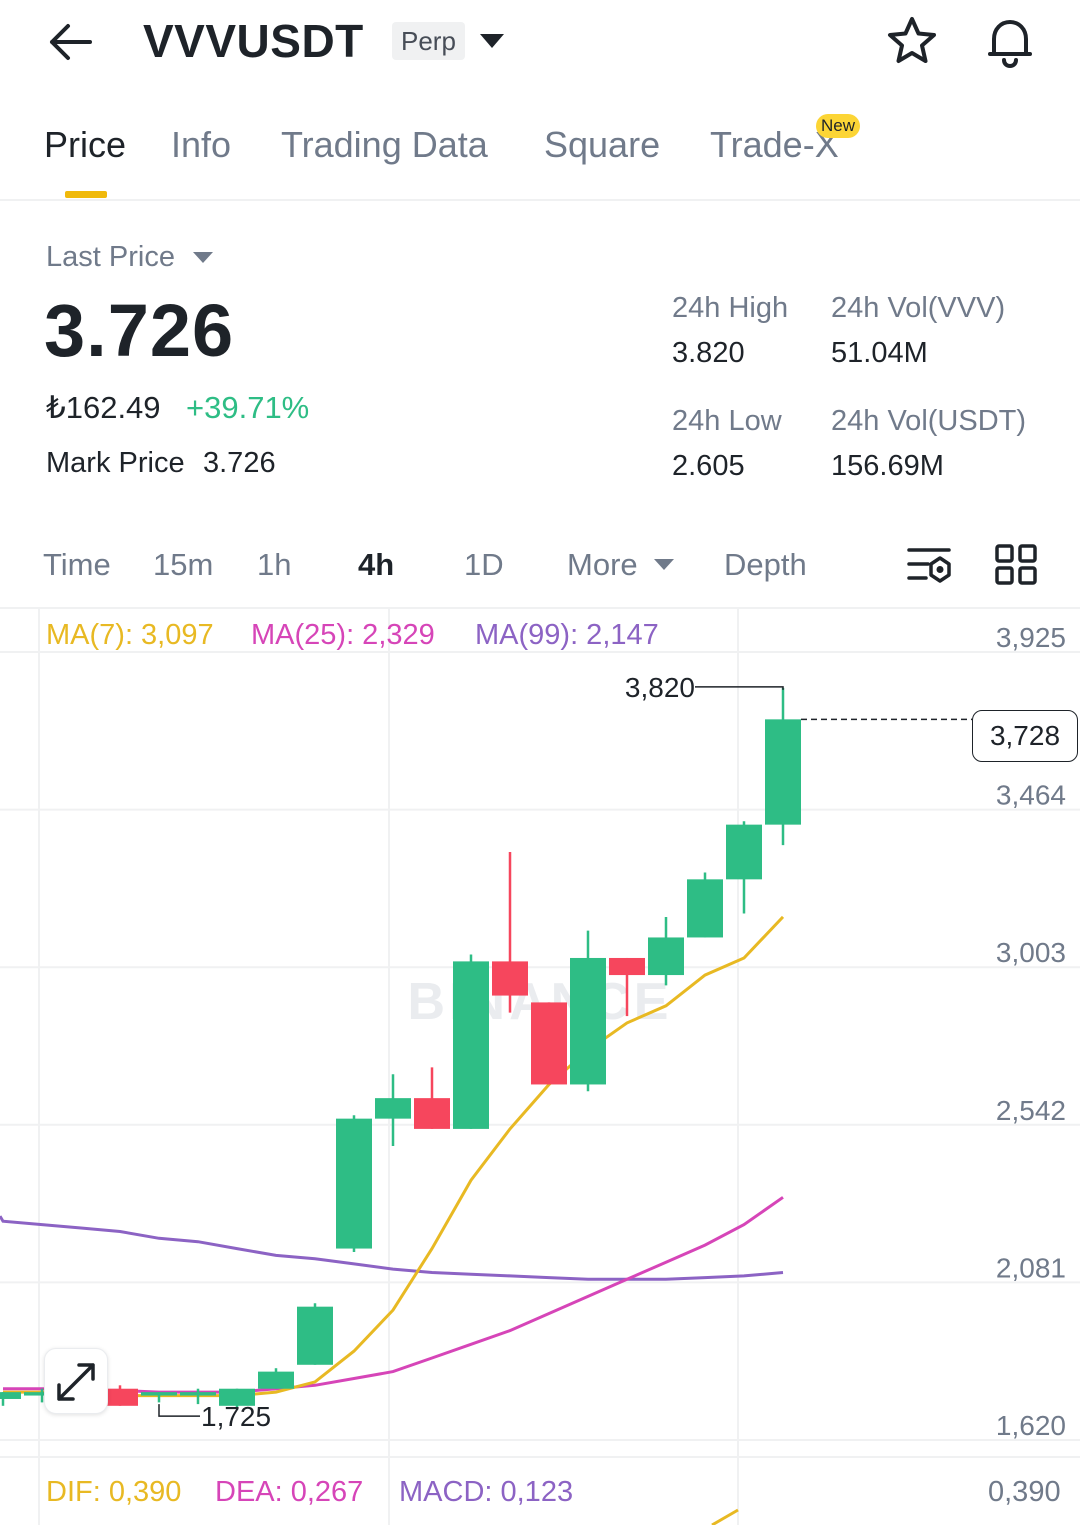 The image size is (1080, 1525). I want to click on depth-tab: Depth, so click(765, 564).